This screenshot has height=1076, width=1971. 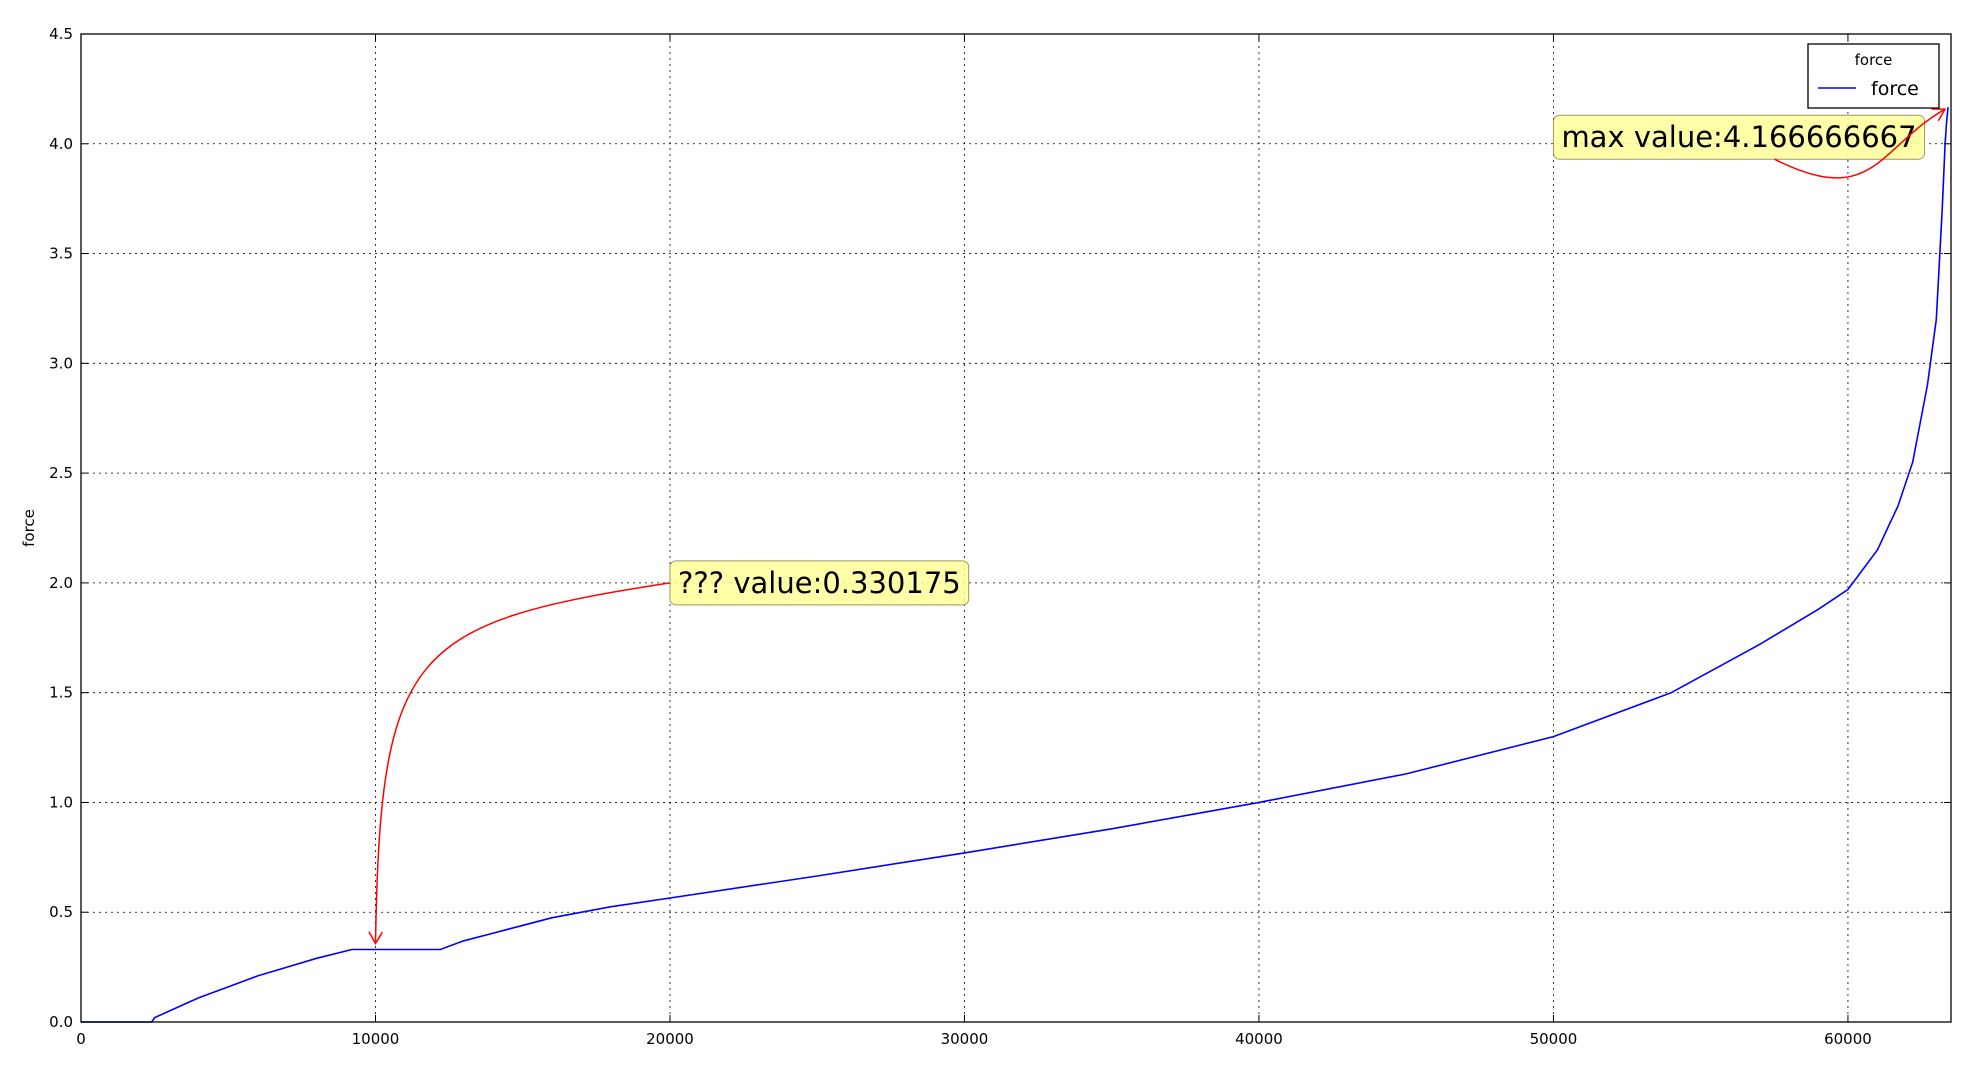 I want to click on x-tick-label: 50000, so click(x=1554, y=1039).